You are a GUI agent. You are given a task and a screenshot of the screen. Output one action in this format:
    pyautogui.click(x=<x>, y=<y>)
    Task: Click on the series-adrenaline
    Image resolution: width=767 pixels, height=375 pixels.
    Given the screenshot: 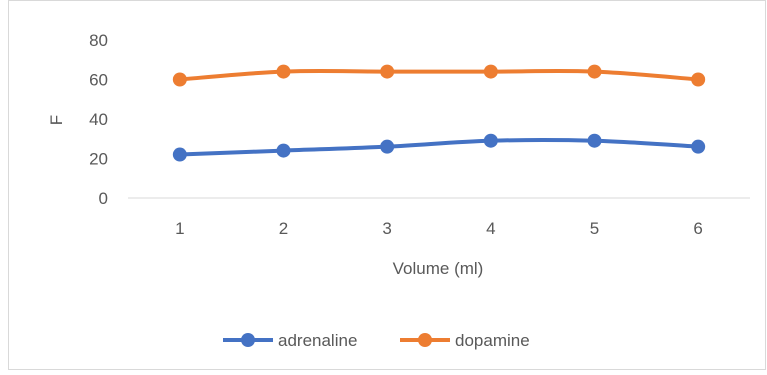 What is the action you would take?
    pyautogui.click(x=439, y=147)
    